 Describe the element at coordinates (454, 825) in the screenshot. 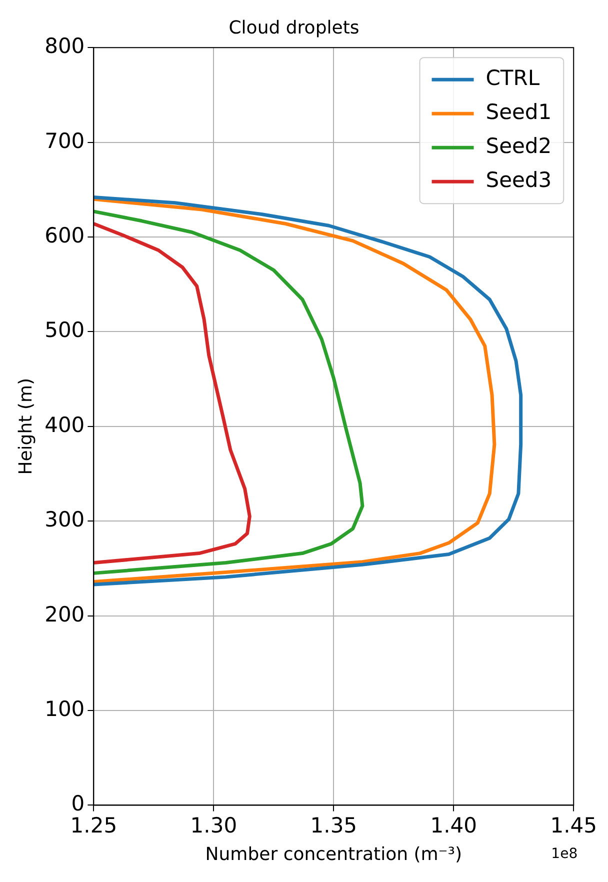

I see `x-tick-label: 1.40` at that location.